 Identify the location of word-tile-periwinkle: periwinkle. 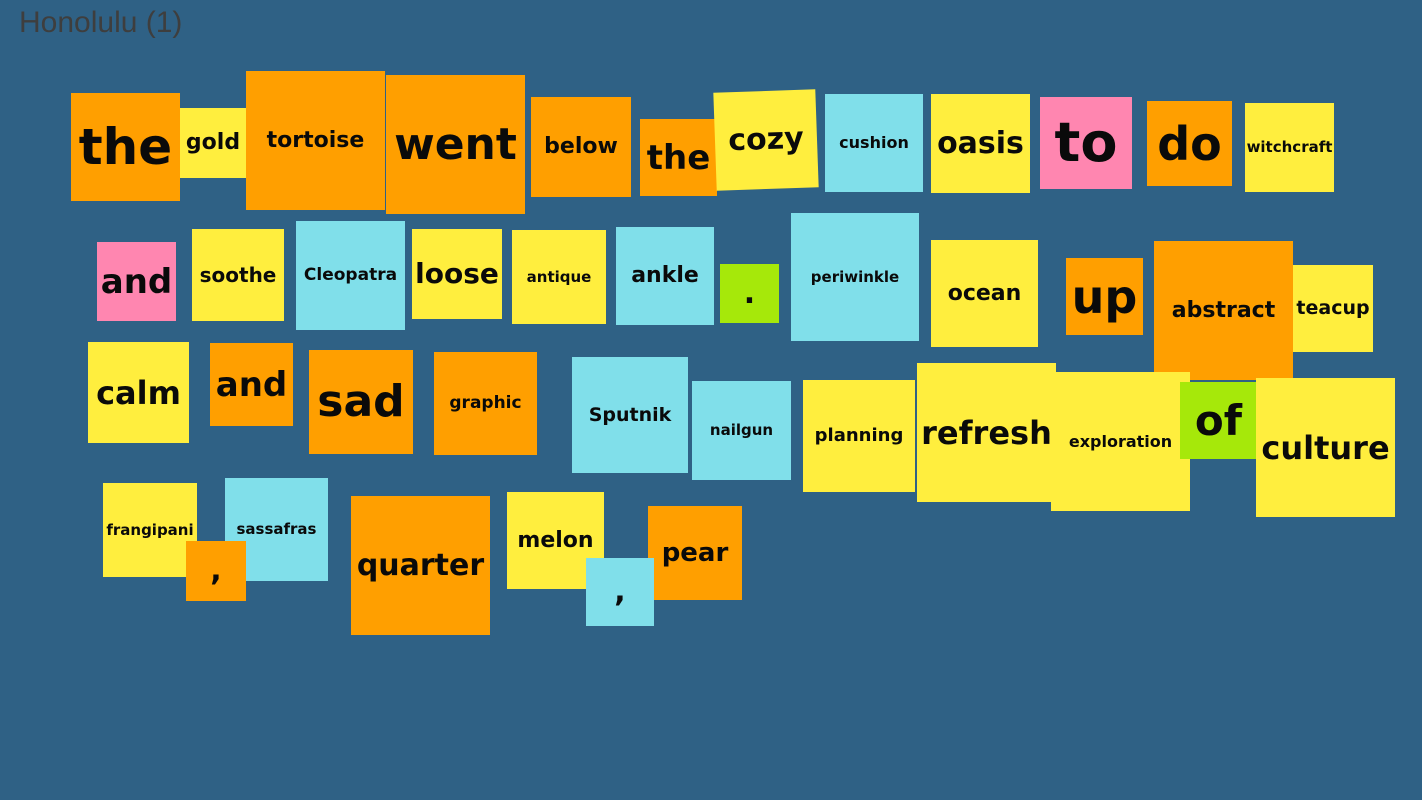
(855, 277).